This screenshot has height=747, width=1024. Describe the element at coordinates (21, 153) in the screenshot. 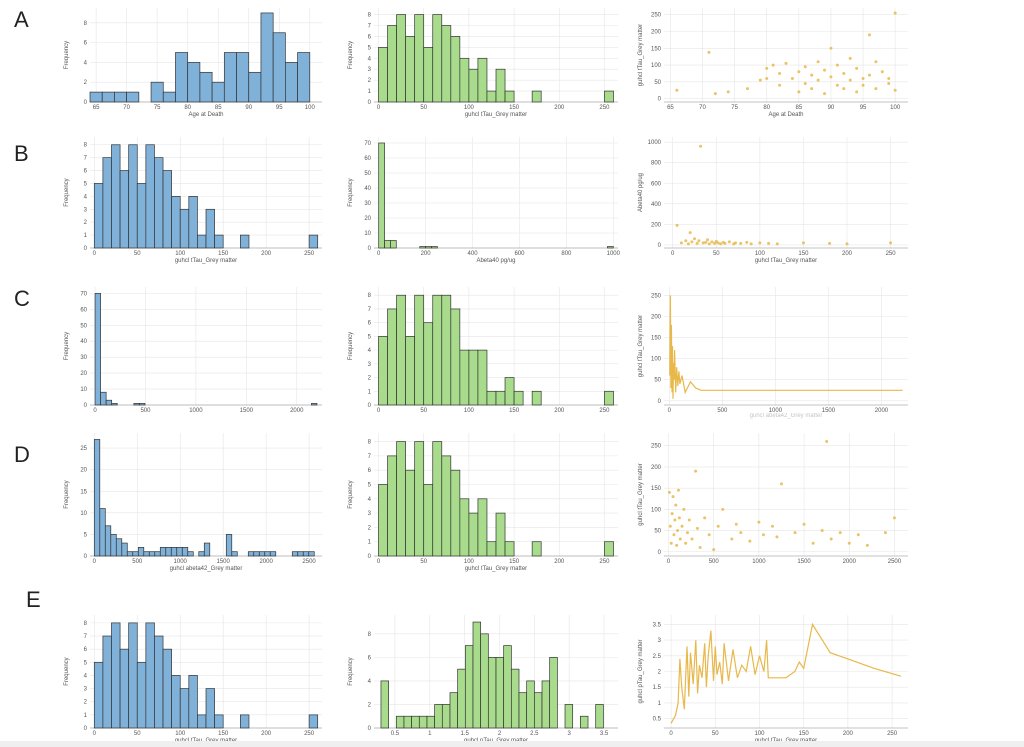

I see `panel-label-b: B` at that location.